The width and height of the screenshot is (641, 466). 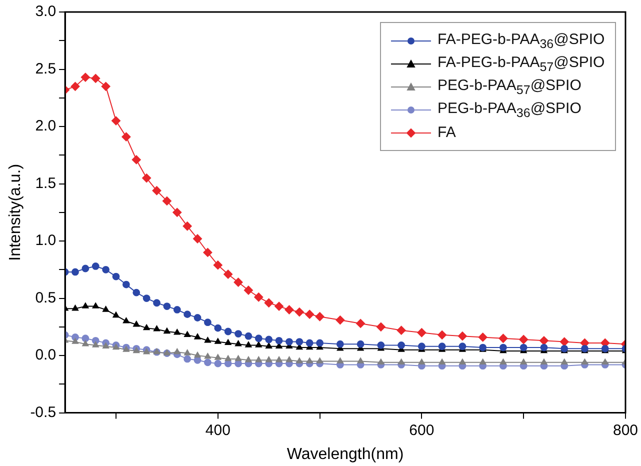 I want to click on legend-label: FA-PEG-b-PAA$_{57}$@SPIO, so click(x=521, y=64).